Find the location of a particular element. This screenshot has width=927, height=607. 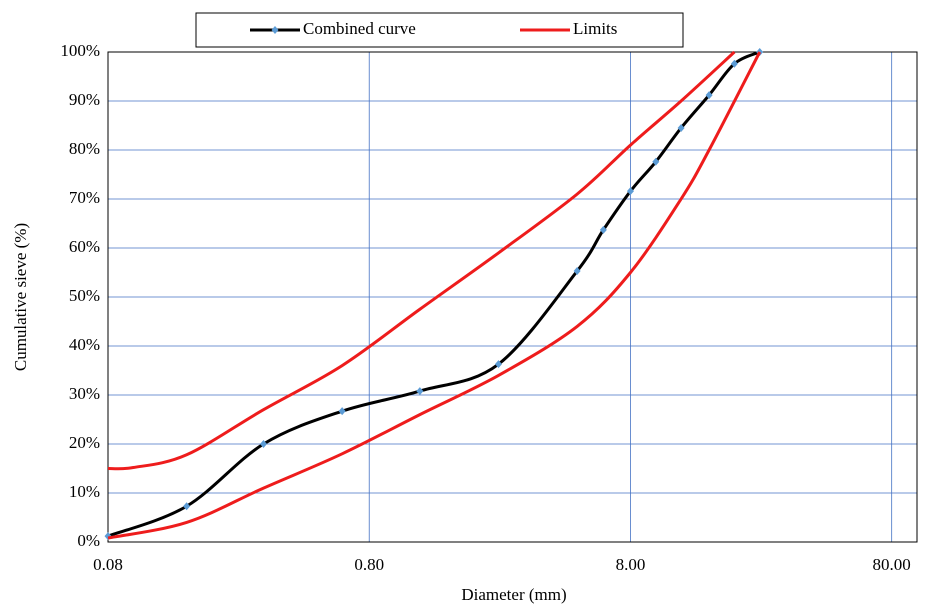

y-tick-label: 60% is located at coordinates (84, 246).